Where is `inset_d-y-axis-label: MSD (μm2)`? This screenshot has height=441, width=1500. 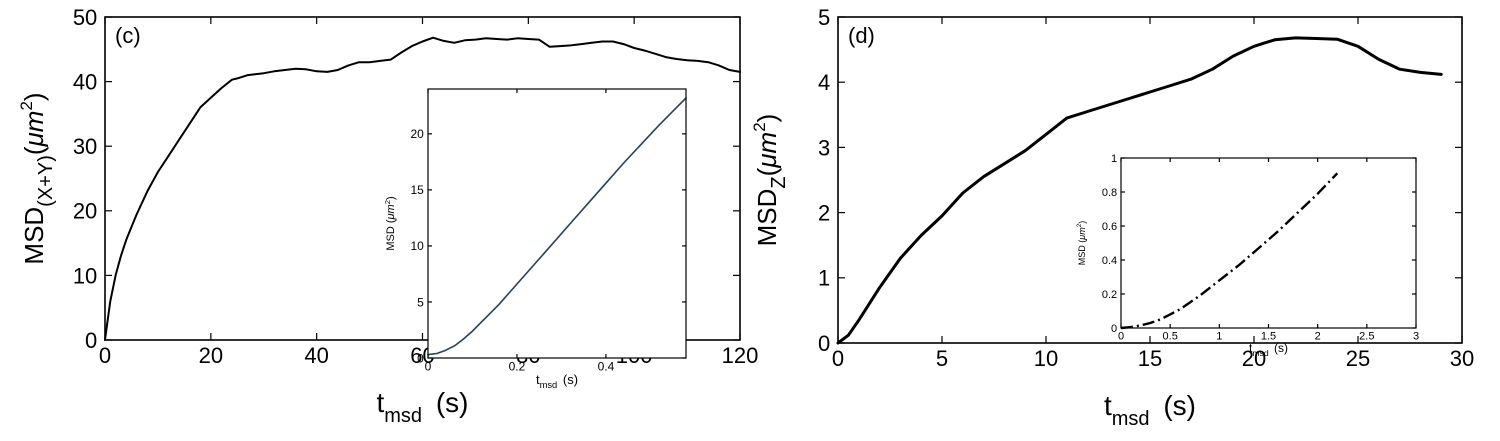 inset_d-y-axis-label: MSD (μm2) is located at coordinates (1081, 243).